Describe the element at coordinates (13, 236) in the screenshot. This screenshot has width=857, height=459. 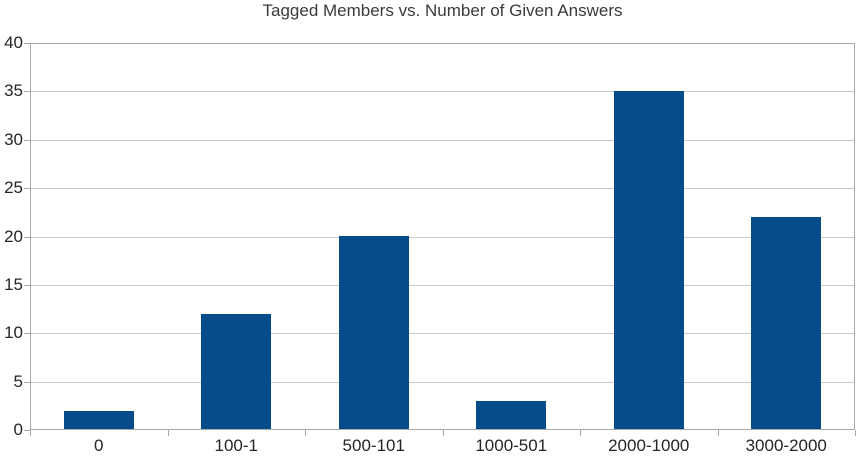
I see `y-axis-label: 20` at that location.